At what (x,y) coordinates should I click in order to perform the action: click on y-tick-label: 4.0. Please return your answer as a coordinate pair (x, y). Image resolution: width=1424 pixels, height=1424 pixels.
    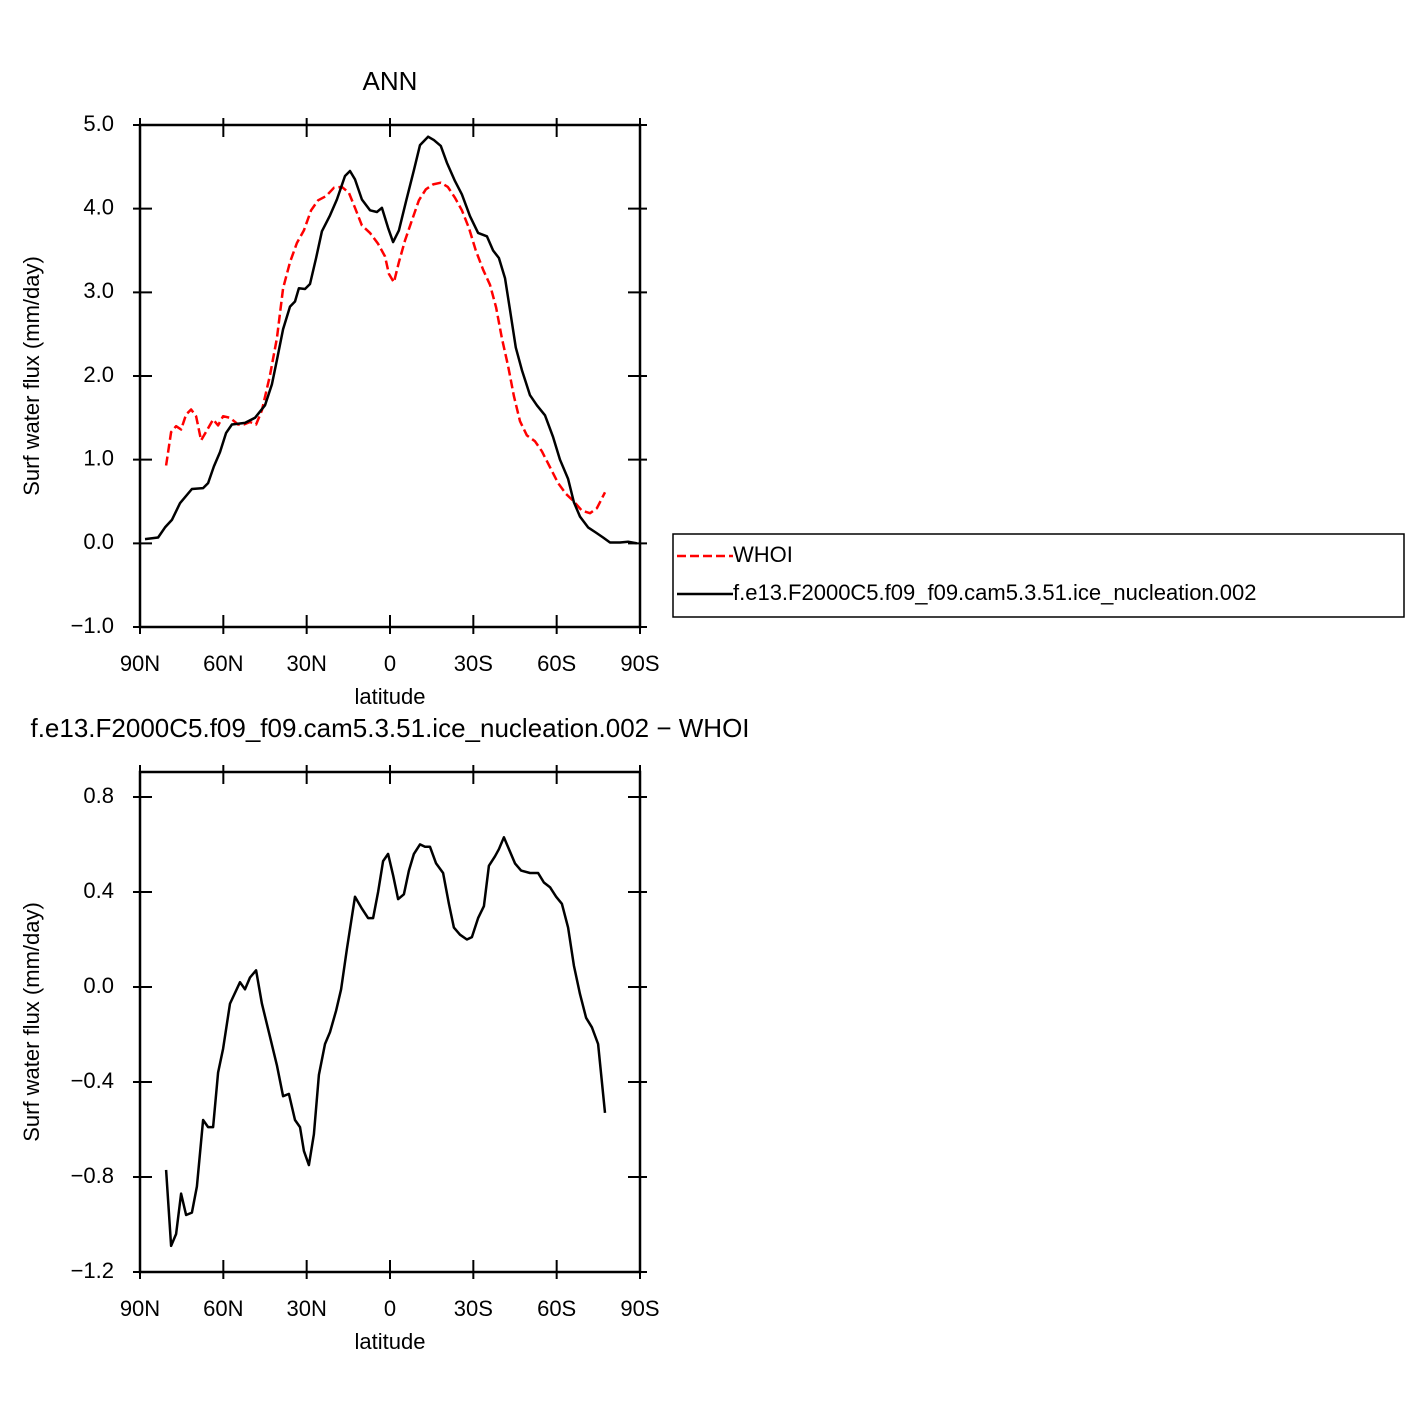
    Looking at the image, I should click on (98, 206).